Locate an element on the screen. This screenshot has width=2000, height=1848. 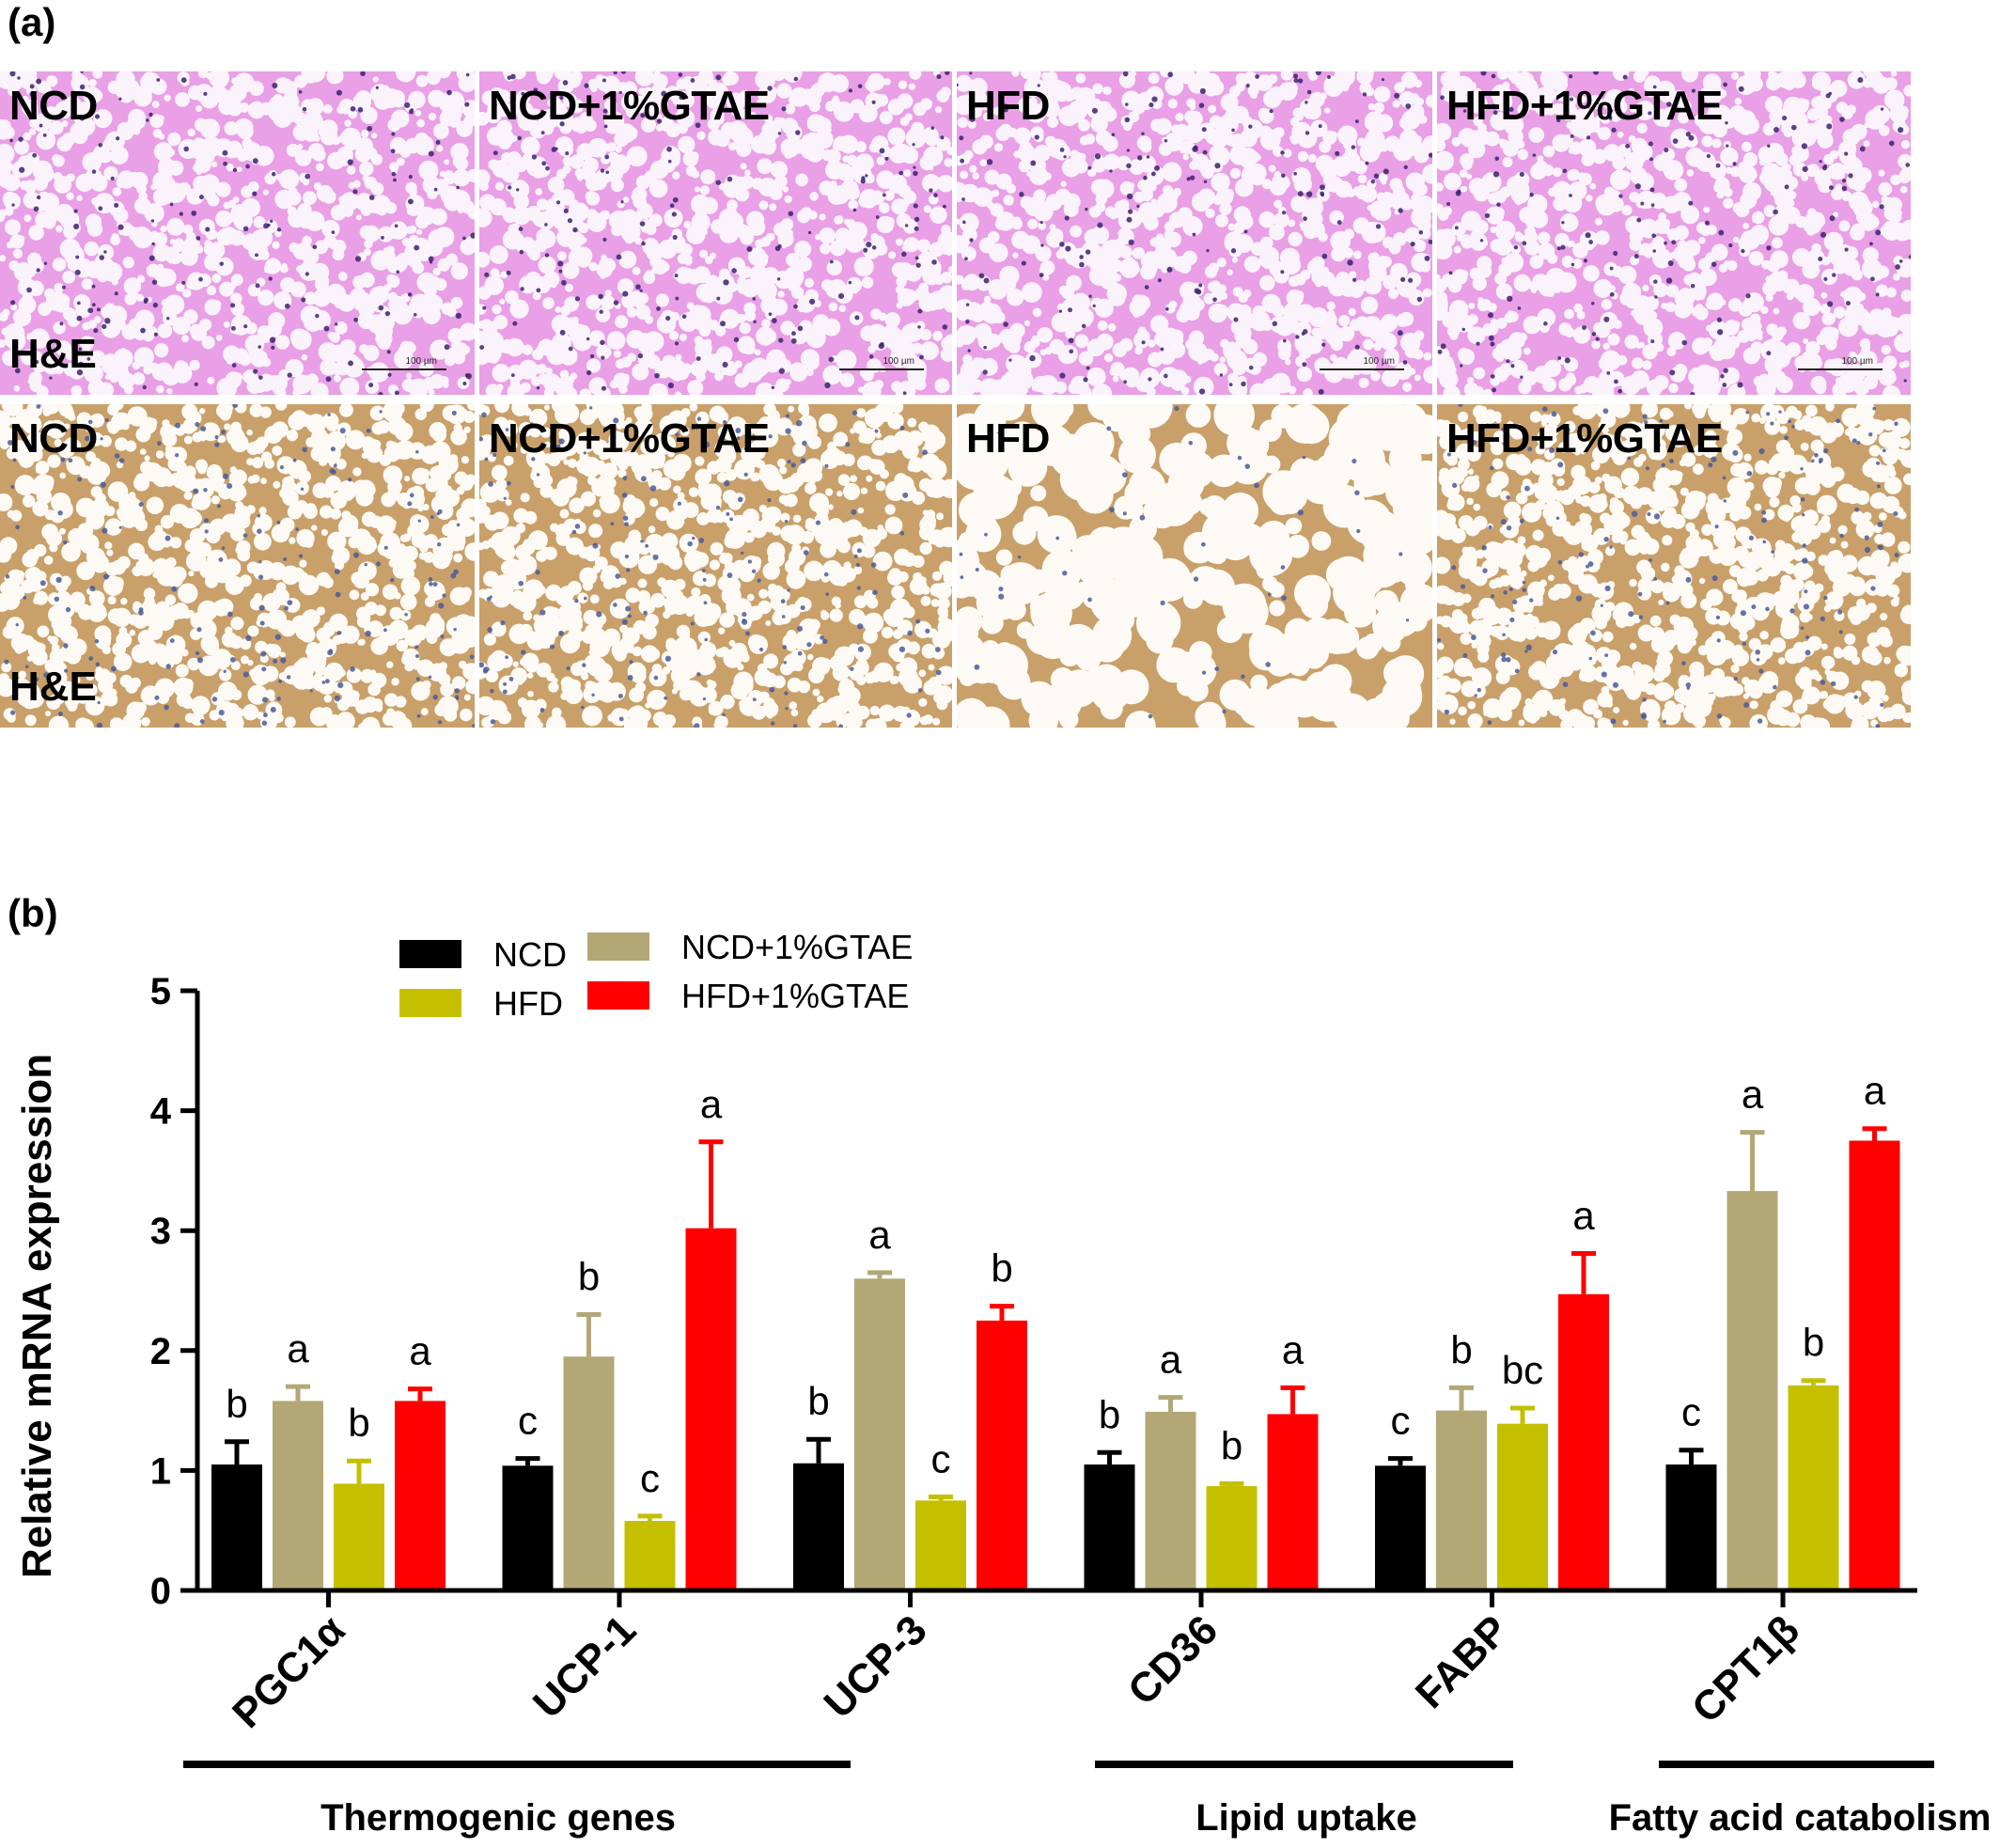
x-tick-label: PGC1α is located at coordinates (289, 1671).